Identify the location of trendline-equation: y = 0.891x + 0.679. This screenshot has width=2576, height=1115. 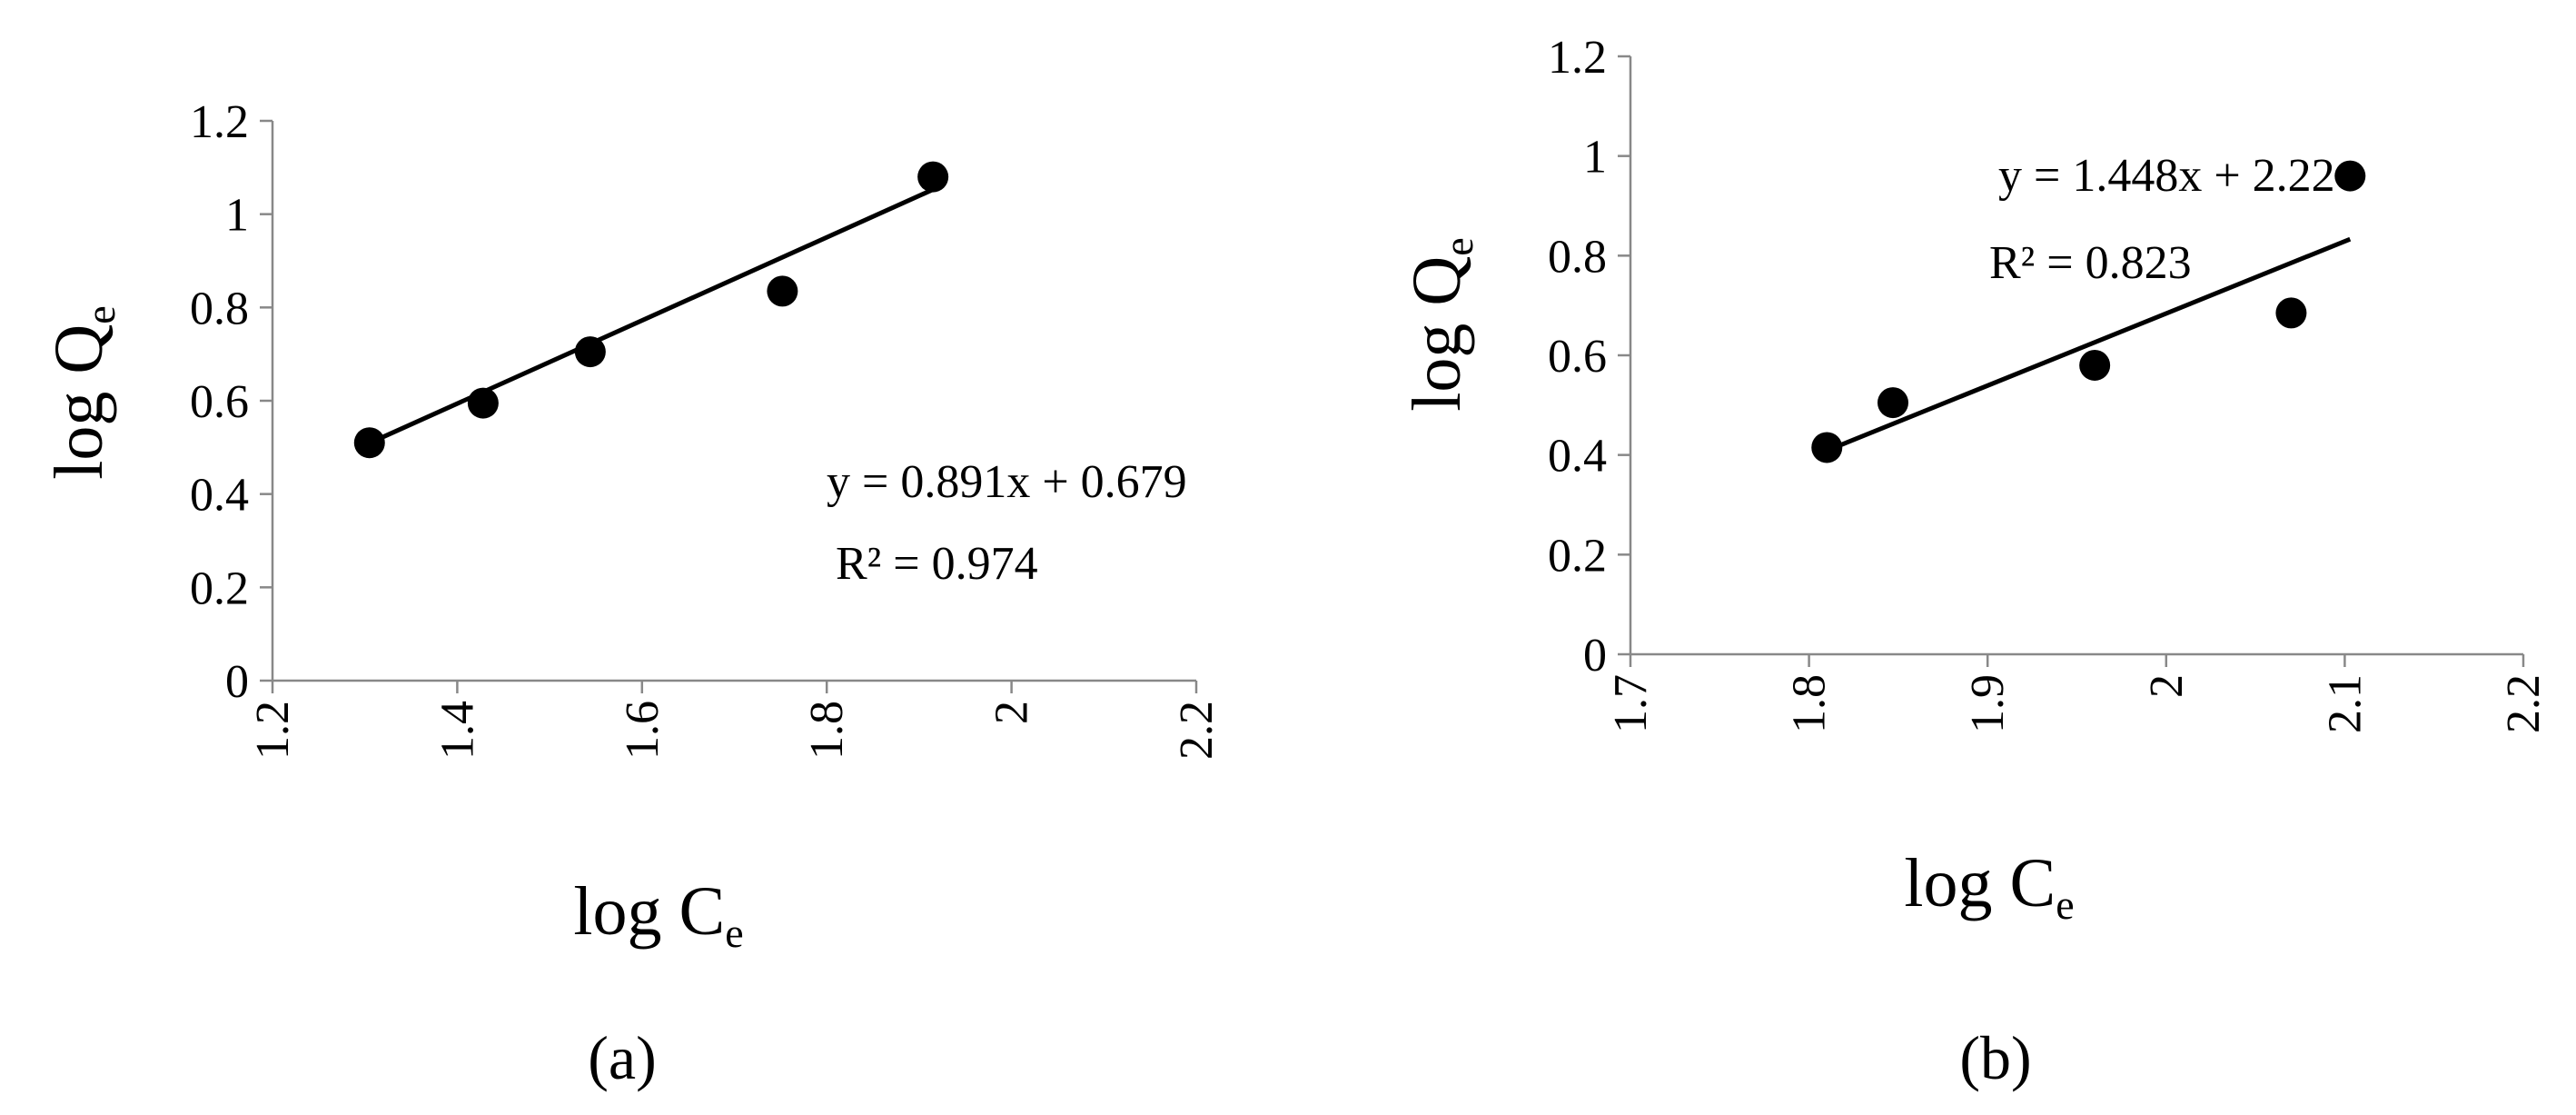
(1007, 482).